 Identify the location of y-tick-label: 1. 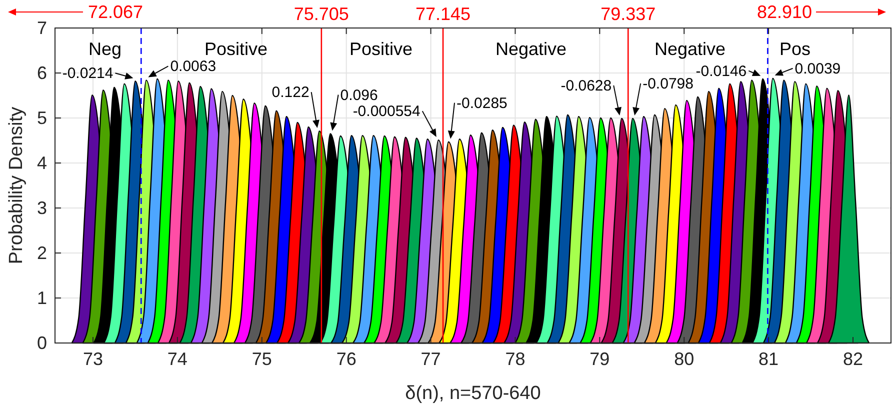
(41, 298).